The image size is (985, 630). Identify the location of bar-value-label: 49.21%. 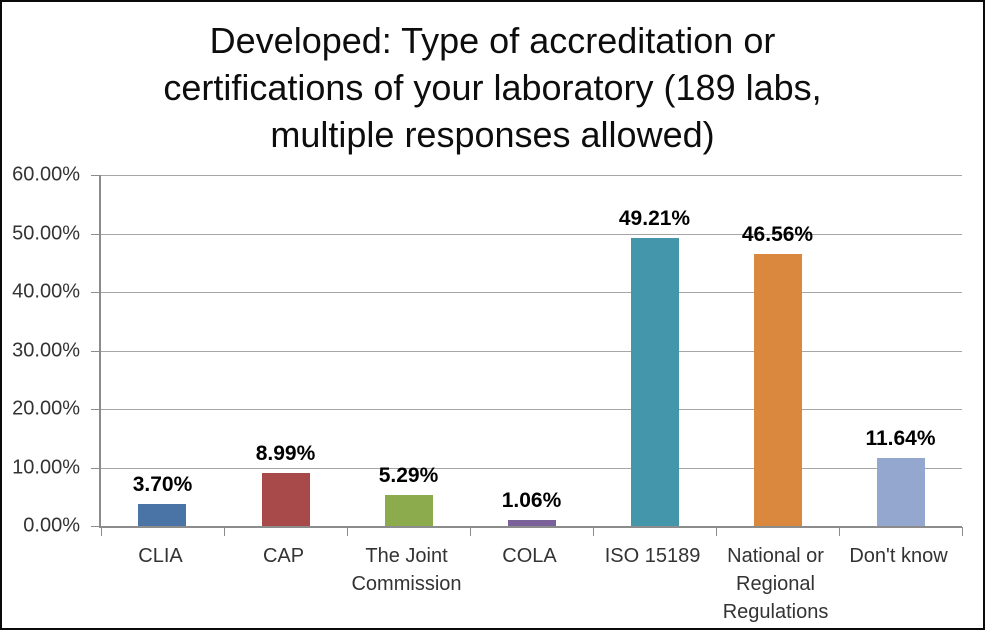
(654, 219).